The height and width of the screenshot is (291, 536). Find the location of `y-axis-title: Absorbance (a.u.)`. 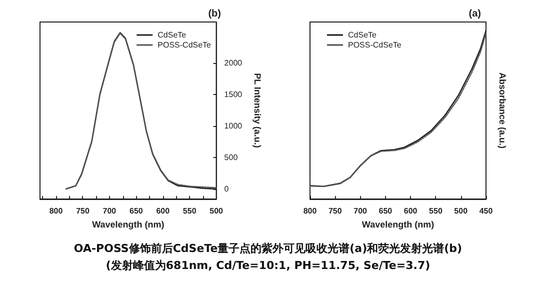

y-axis-title: Absorbance (a.u.) is located at coordinates (503, 110).